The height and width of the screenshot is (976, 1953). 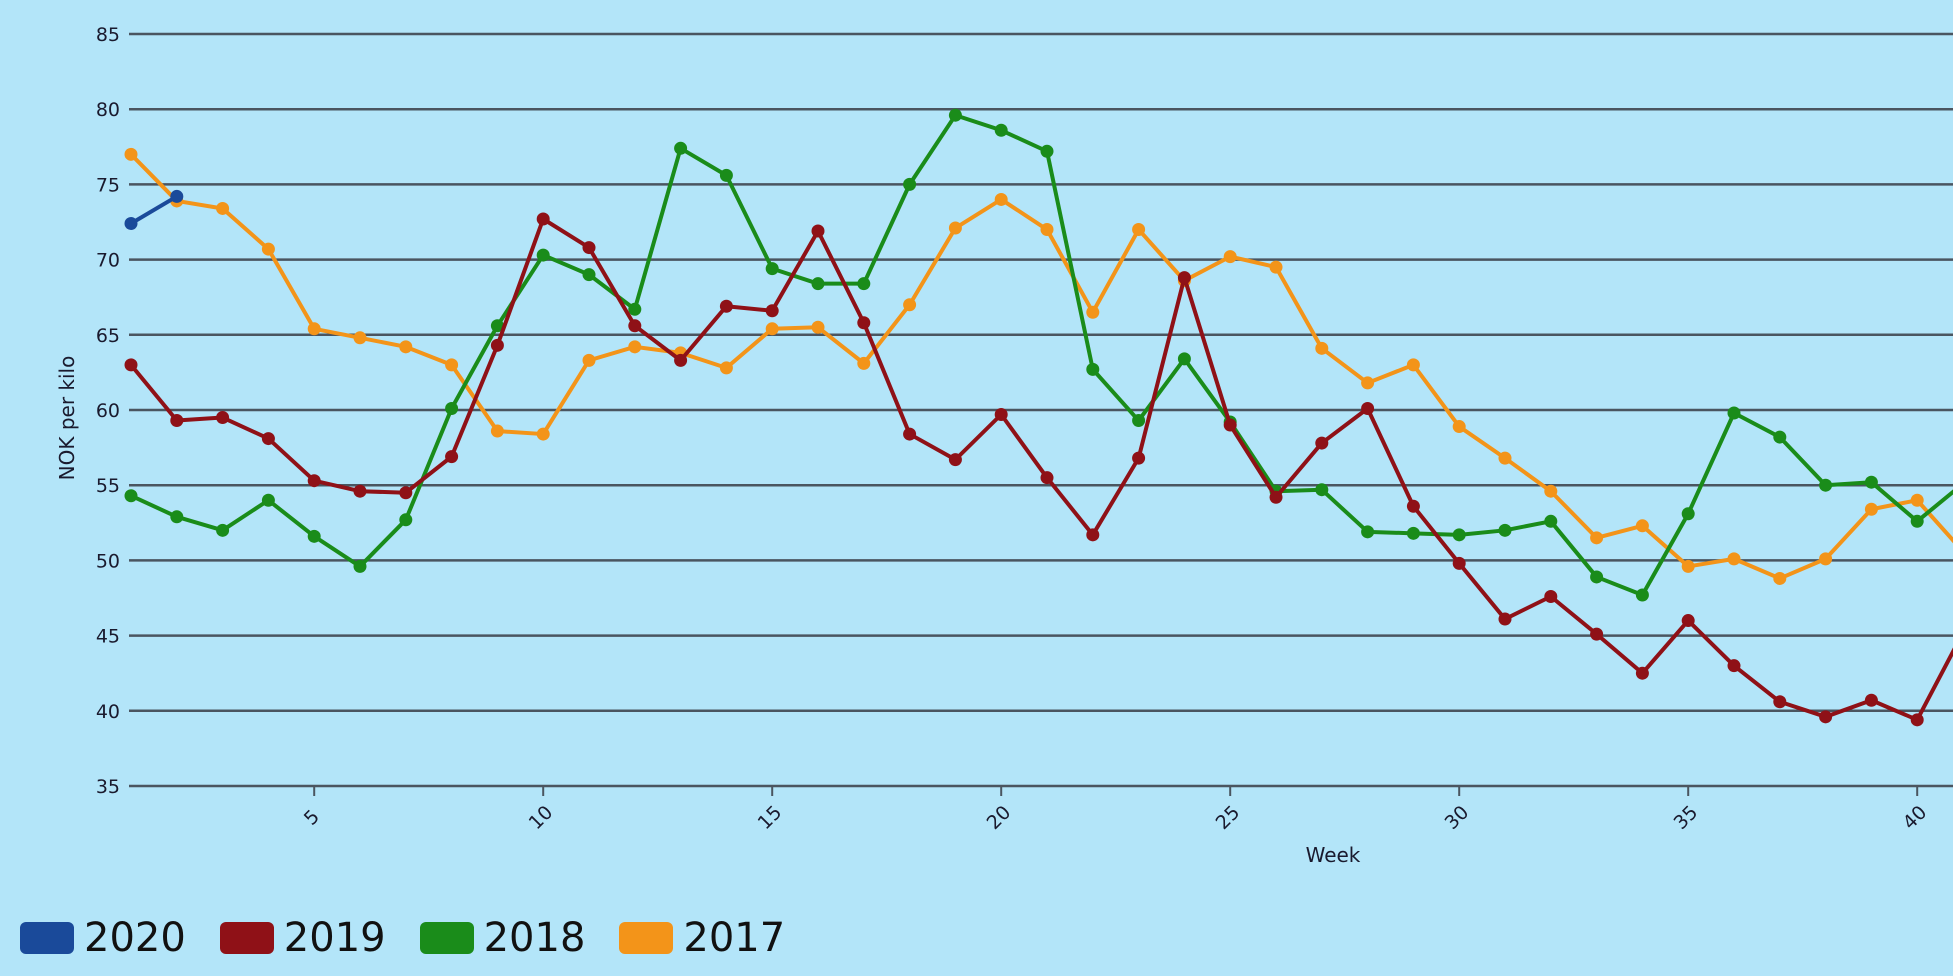 What do you see at coordinates (302, 938) in the screenshot?
I see `legend-item-2019: 2019` at bounding box center [302, 938].